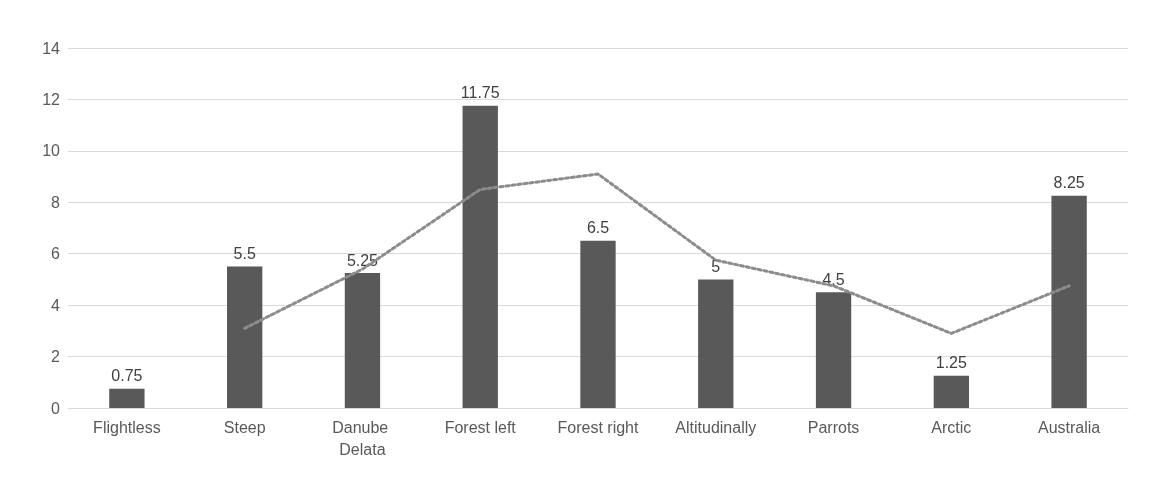 This screenshot has width=1173, height=493. What do you see at coordinates (244, 254) in the screenshot?
I see `data-label: 5.5` at bounding box center [244, 254].